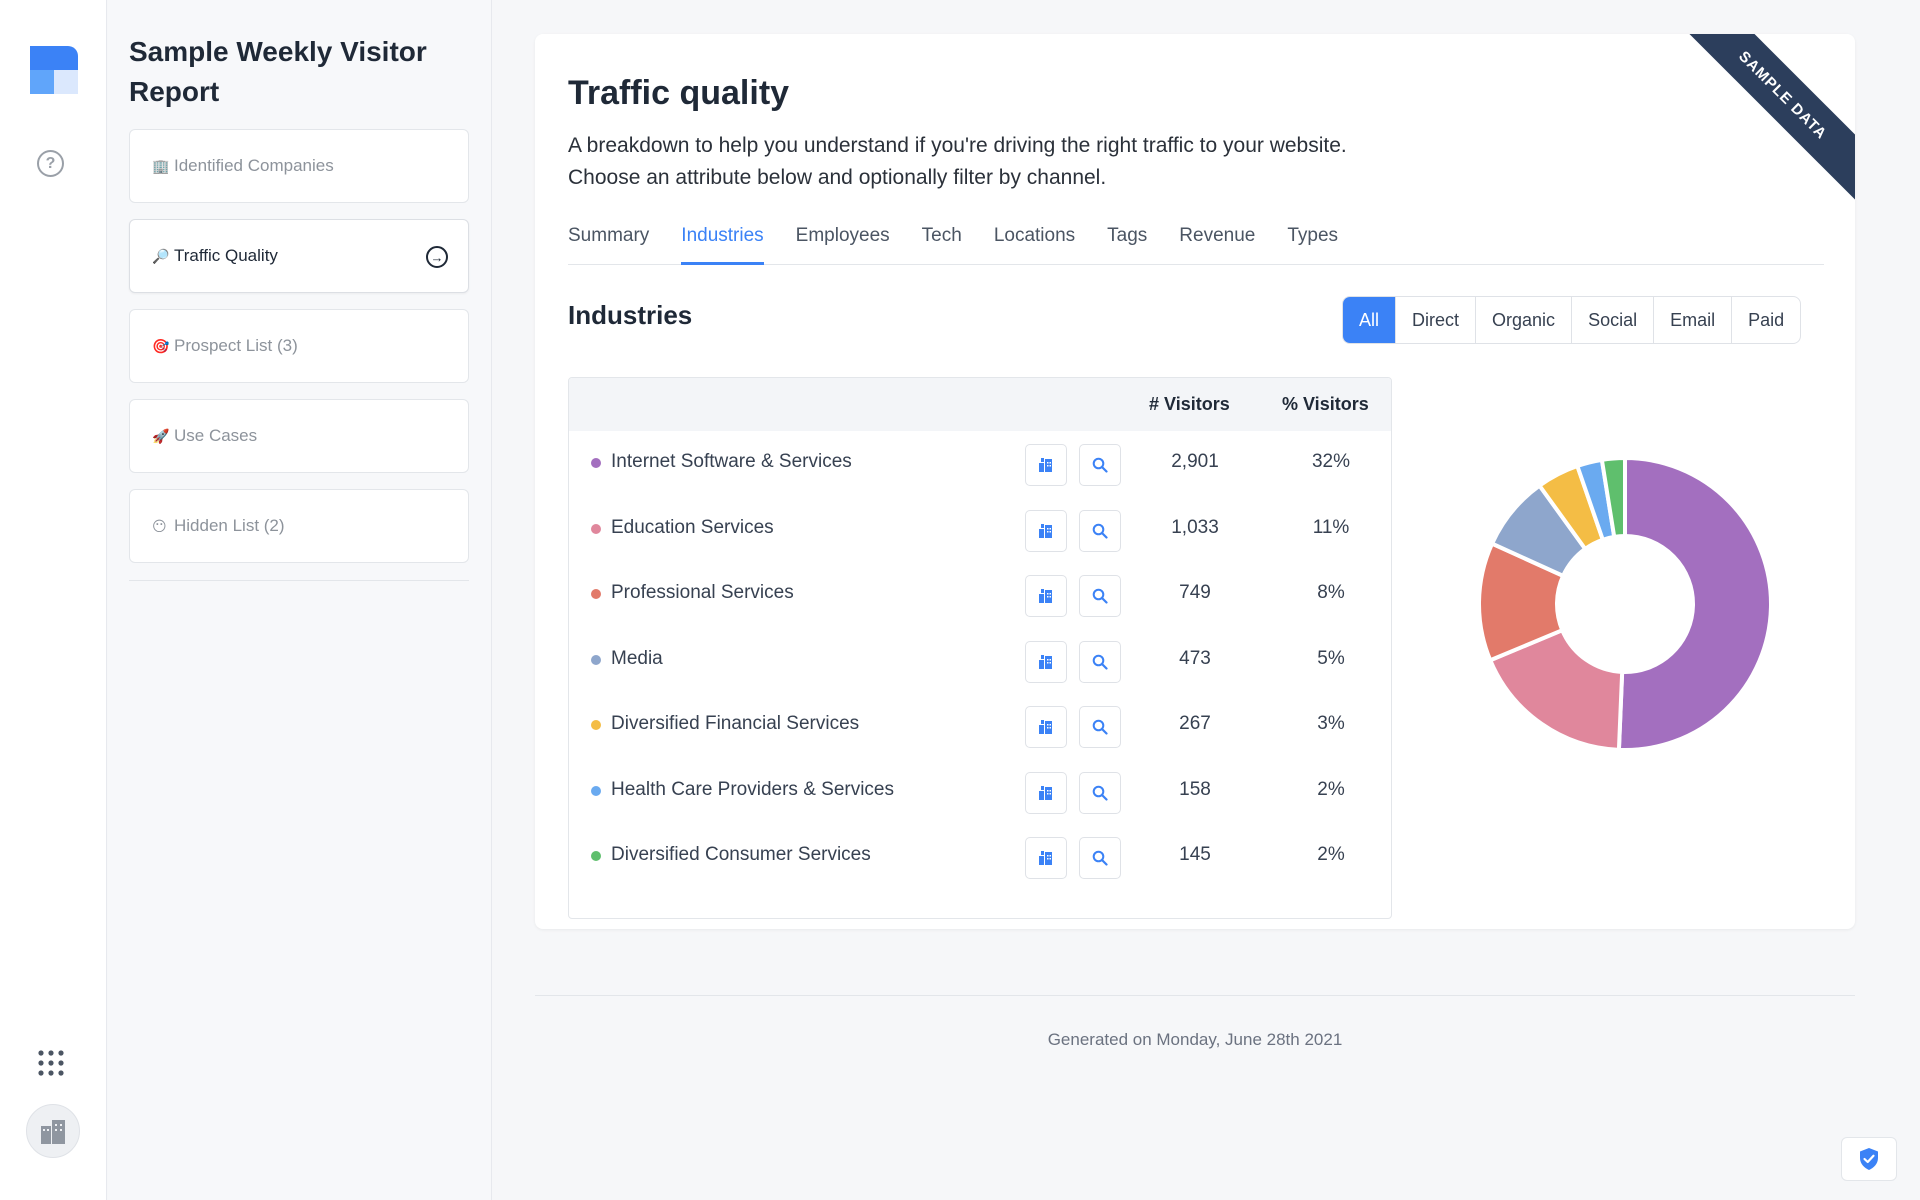 Image resolution: width=1920 pixels, height=1200 pixels. What do you see at coordinates (437, 257) in the screenshot?
I see `arrow-right-circle-icon: →` at bounding box center [437, 257].